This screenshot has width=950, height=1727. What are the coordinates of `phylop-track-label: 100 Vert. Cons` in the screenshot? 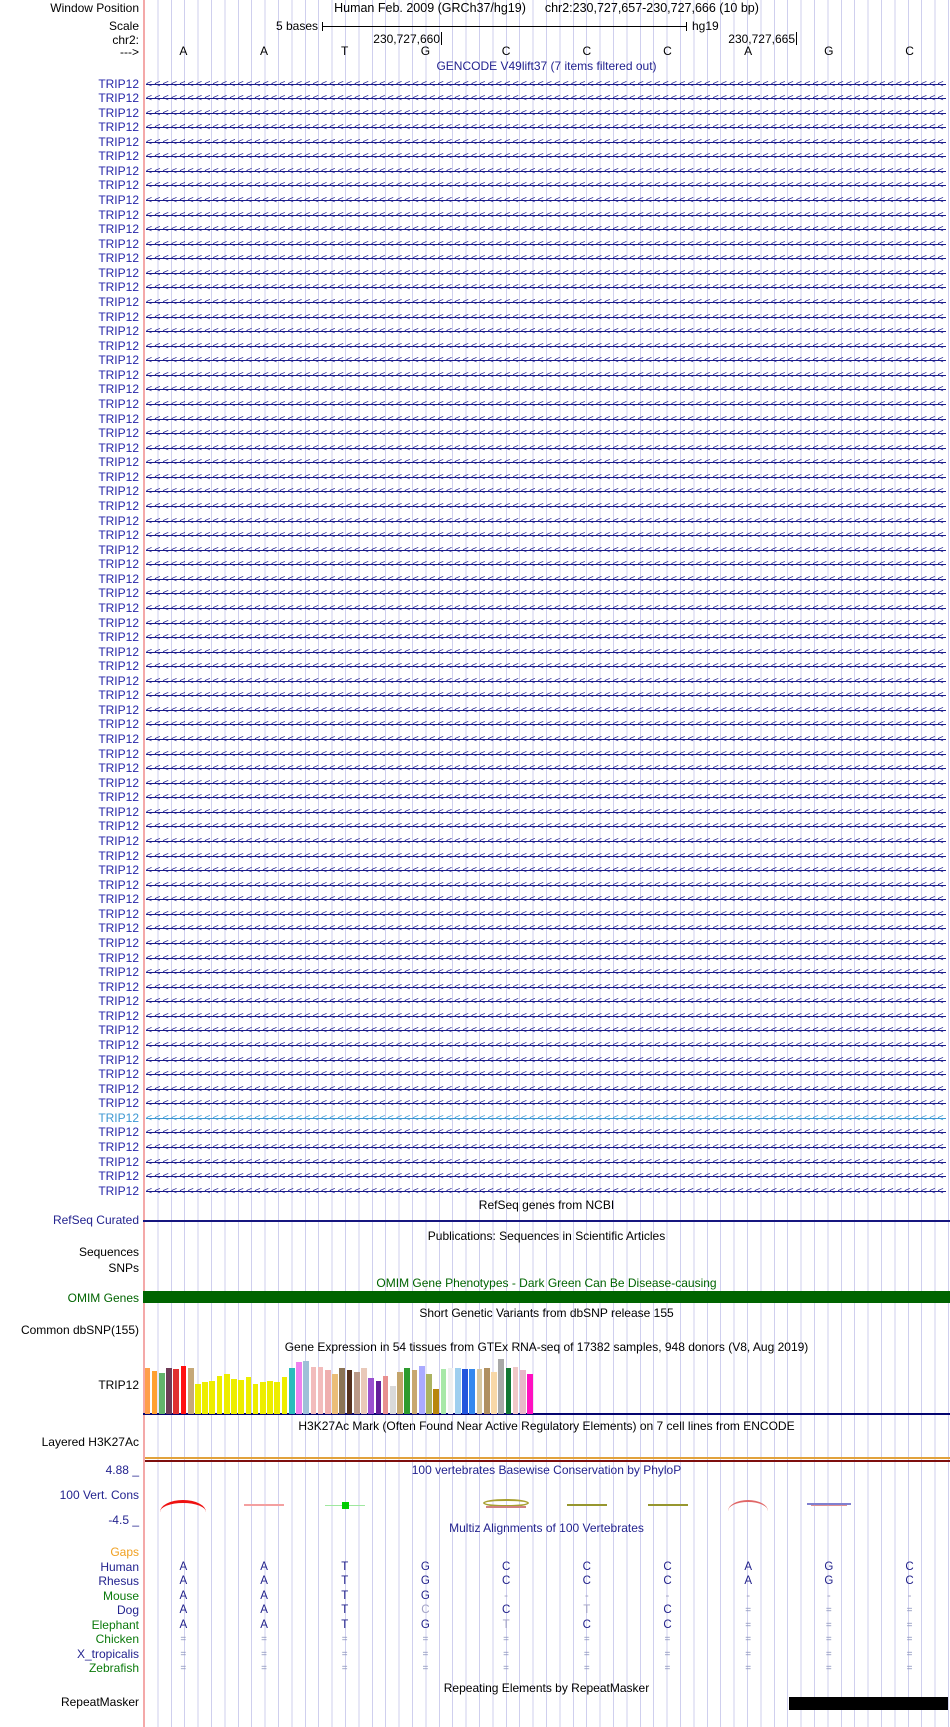 It's located at (99, 1495).